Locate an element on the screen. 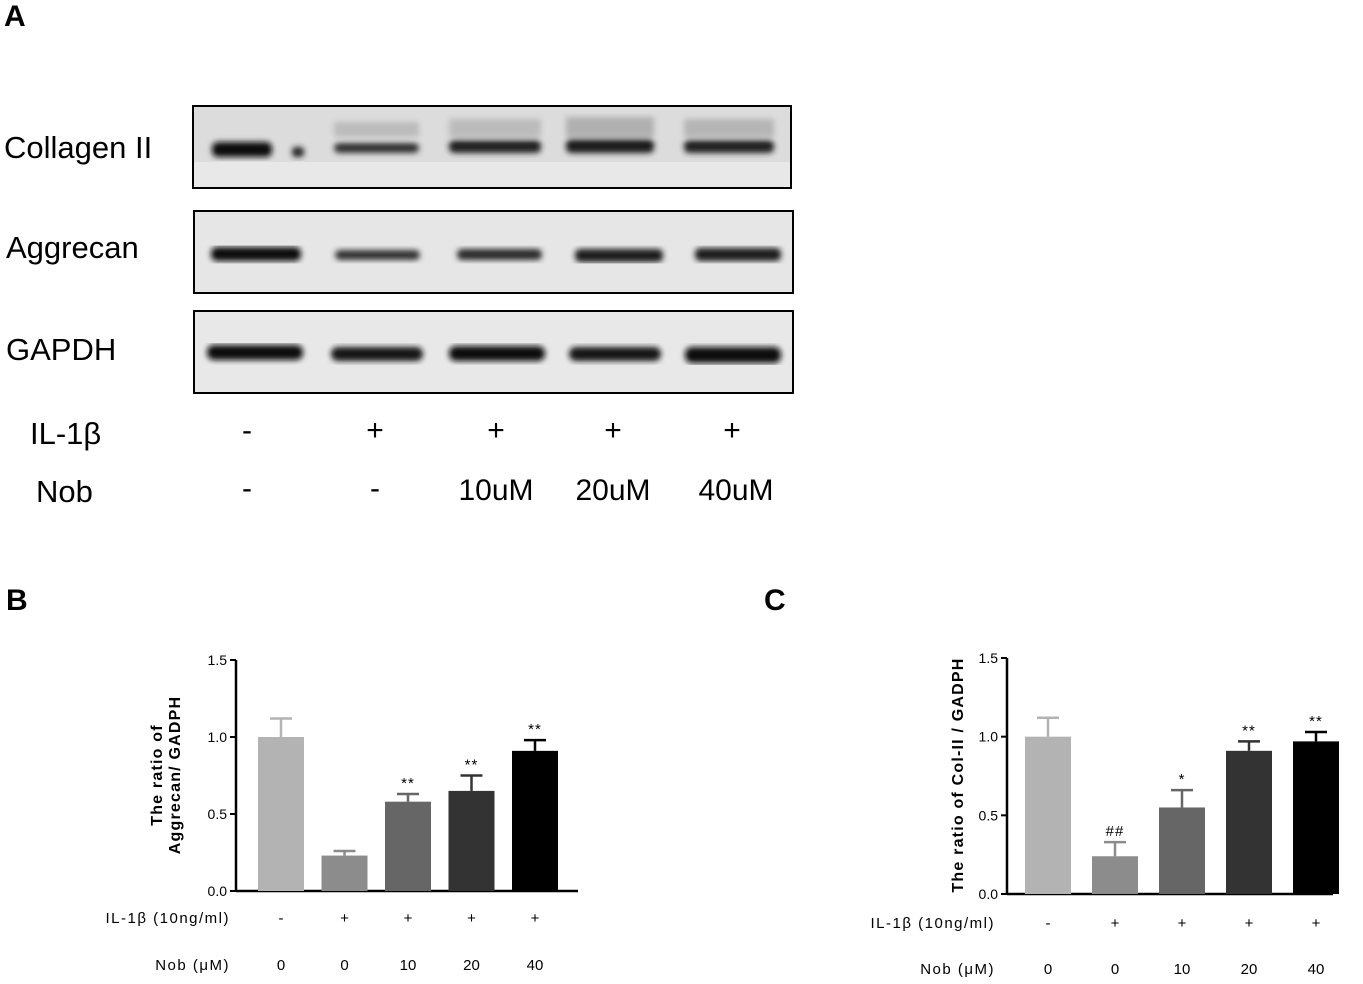  cond-il1b-lane-4: + is located at coordinates (613, 430).